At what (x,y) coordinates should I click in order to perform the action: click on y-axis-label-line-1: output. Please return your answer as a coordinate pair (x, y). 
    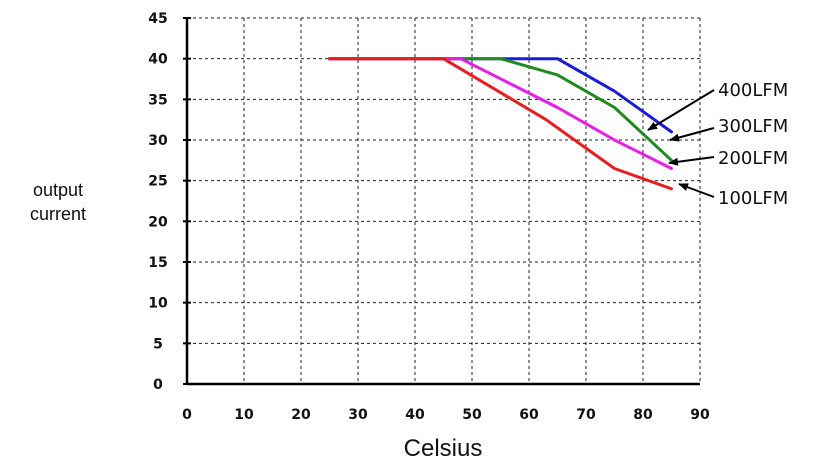
    Looking at the image, I should click on (58, 190).